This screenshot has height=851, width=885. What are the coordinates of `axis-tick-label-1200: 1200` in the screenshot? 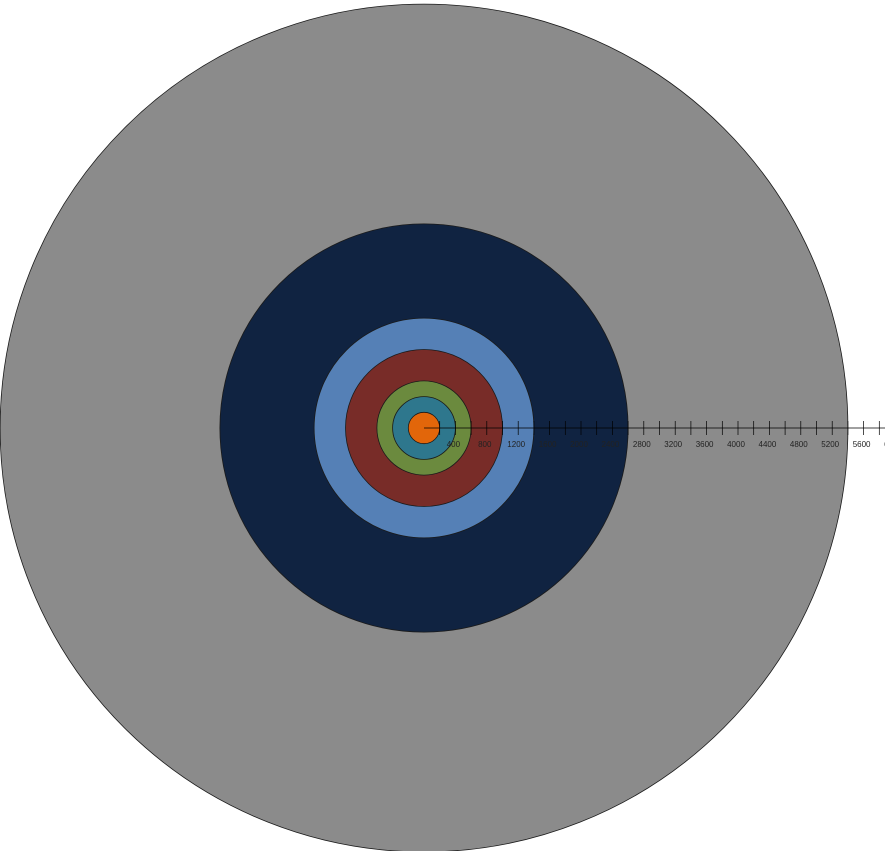 It's located at (516, 444).